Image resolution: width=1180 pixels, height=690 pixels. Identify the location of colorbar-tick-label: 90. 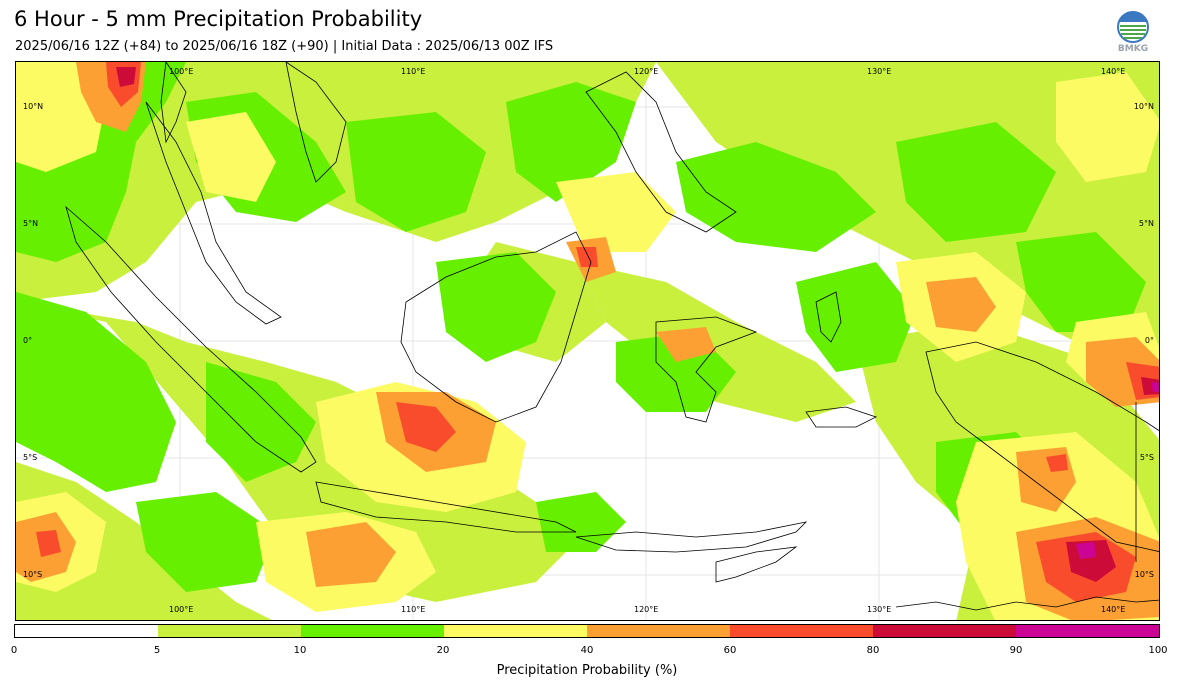
(1016, 650).